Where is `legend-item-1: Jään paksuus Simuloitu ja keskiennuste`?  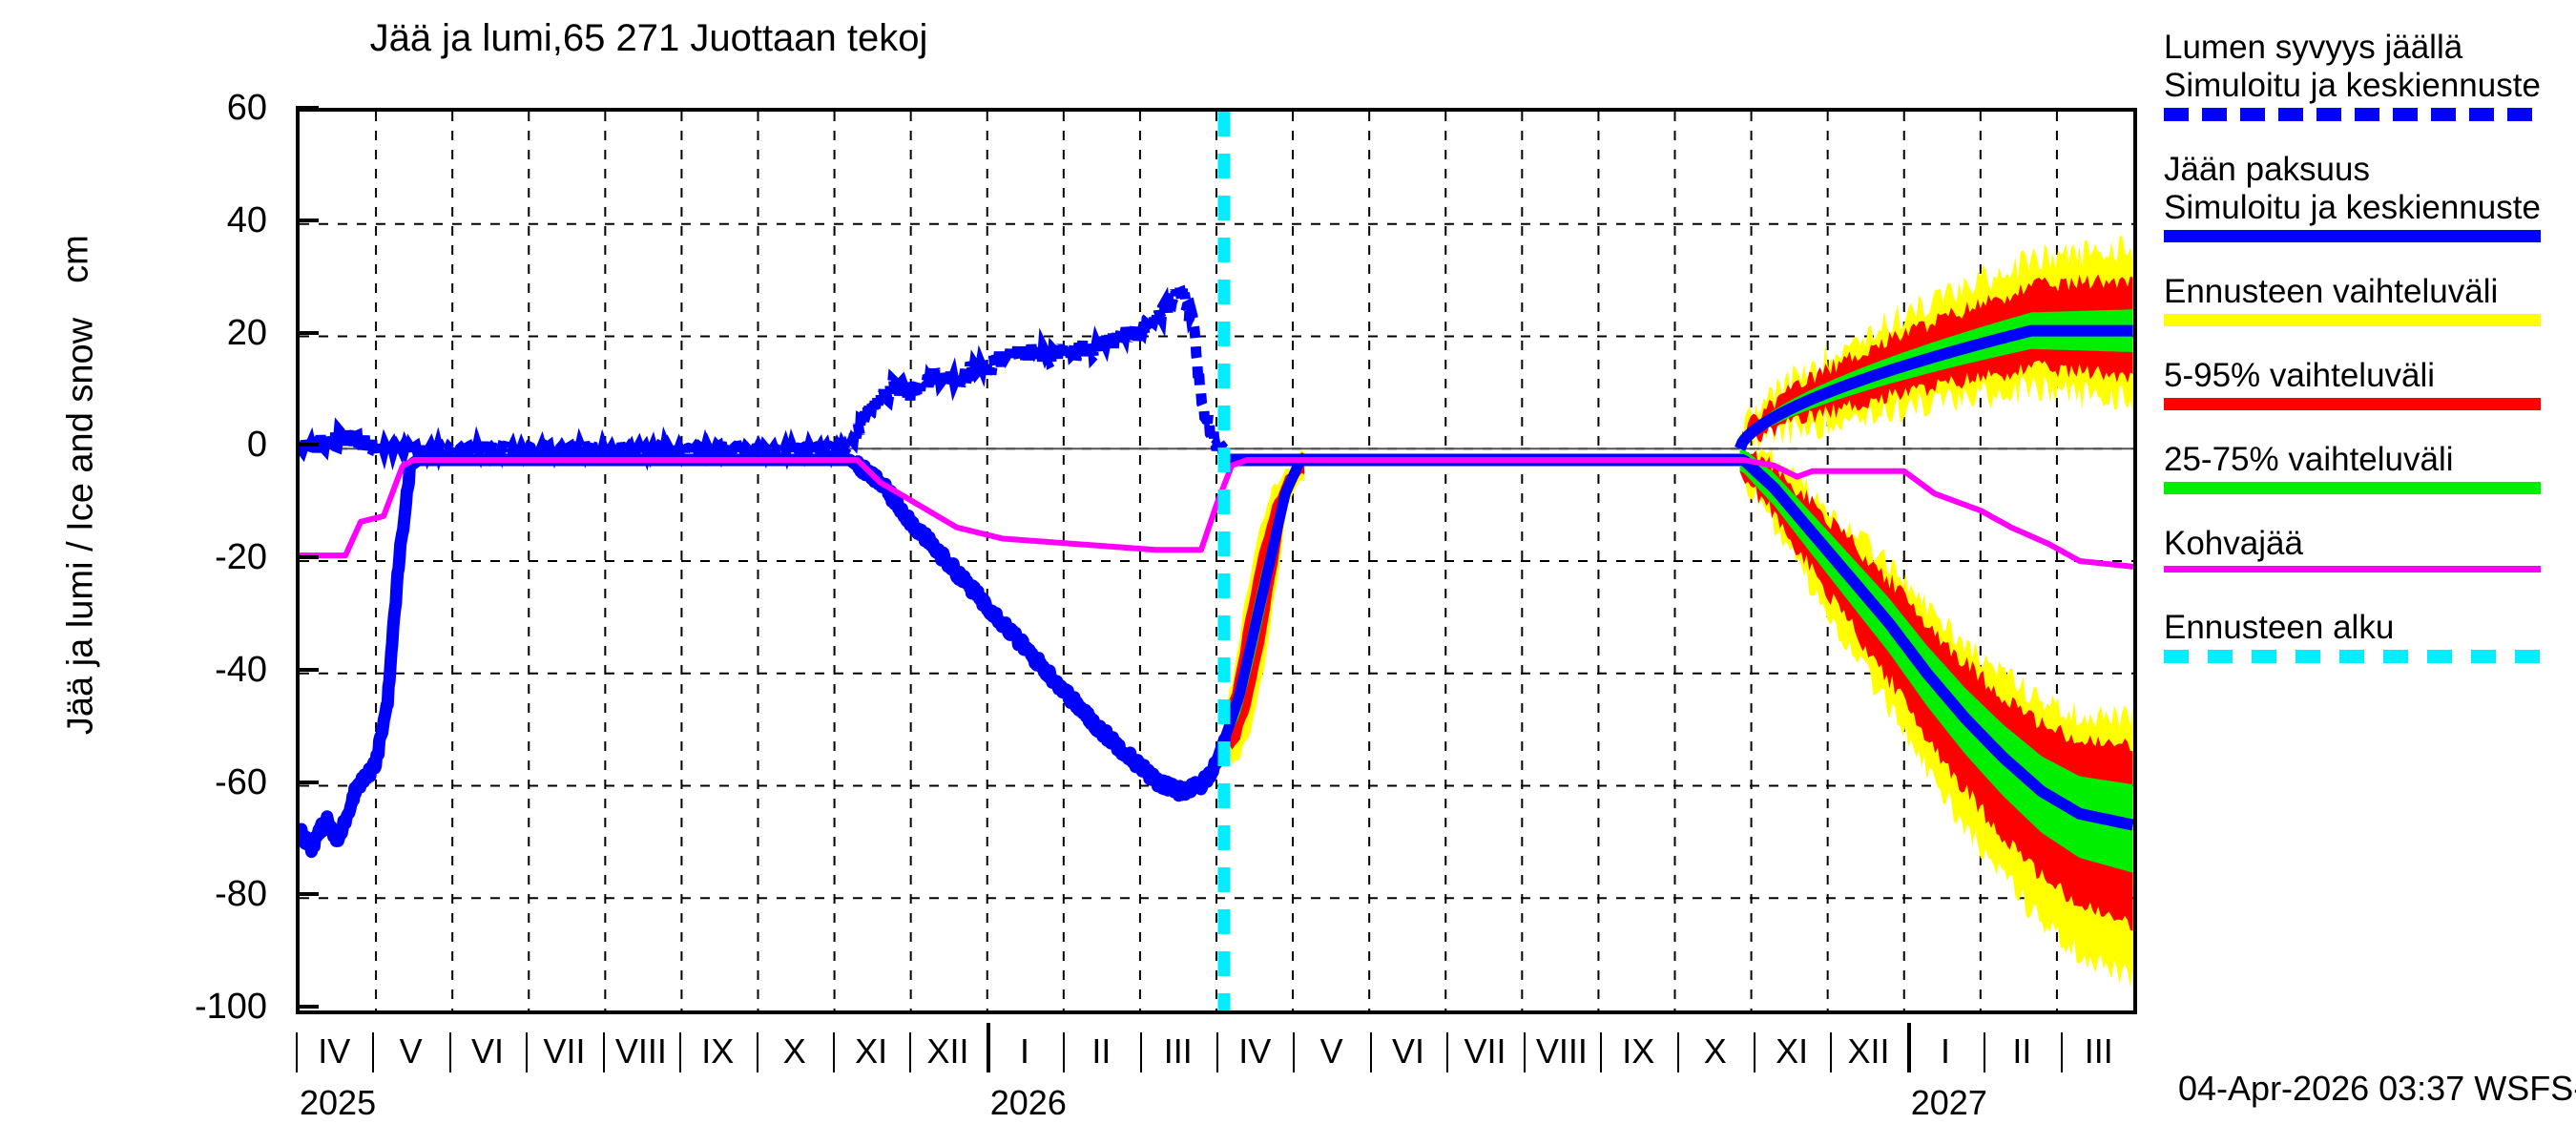 legend-item-1: Jään paksuus Simuloitu ja keskiennuste is located at coordinates (2369, 197).